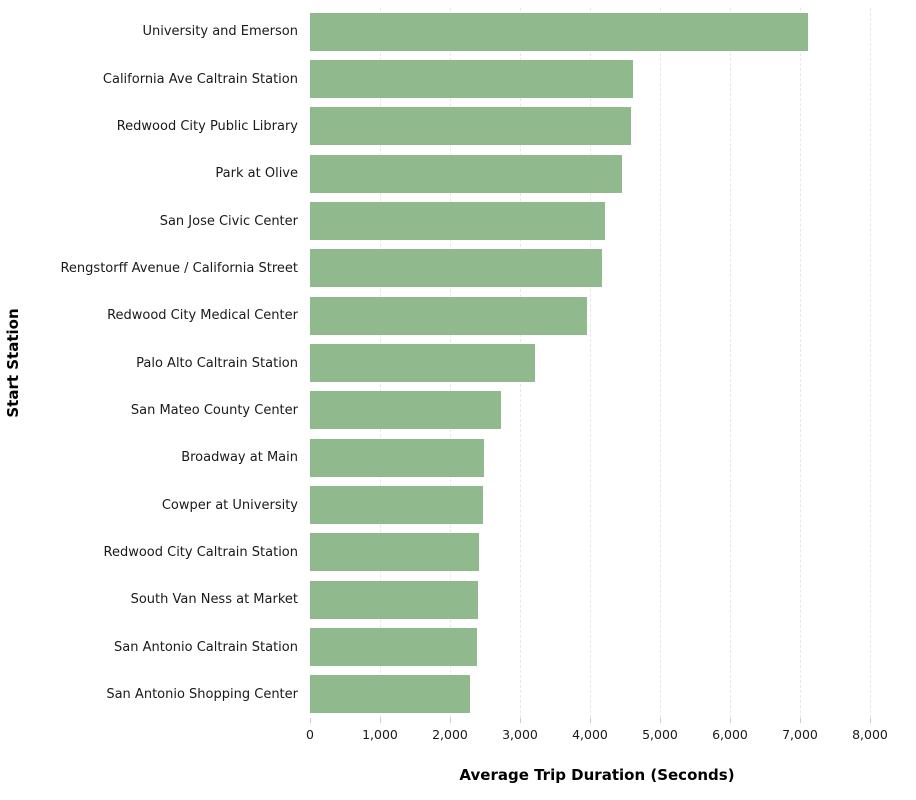 The width and height of the screenshot is (916, 800). I want to click on x-tick-label: 6,000, so click(730, 734).